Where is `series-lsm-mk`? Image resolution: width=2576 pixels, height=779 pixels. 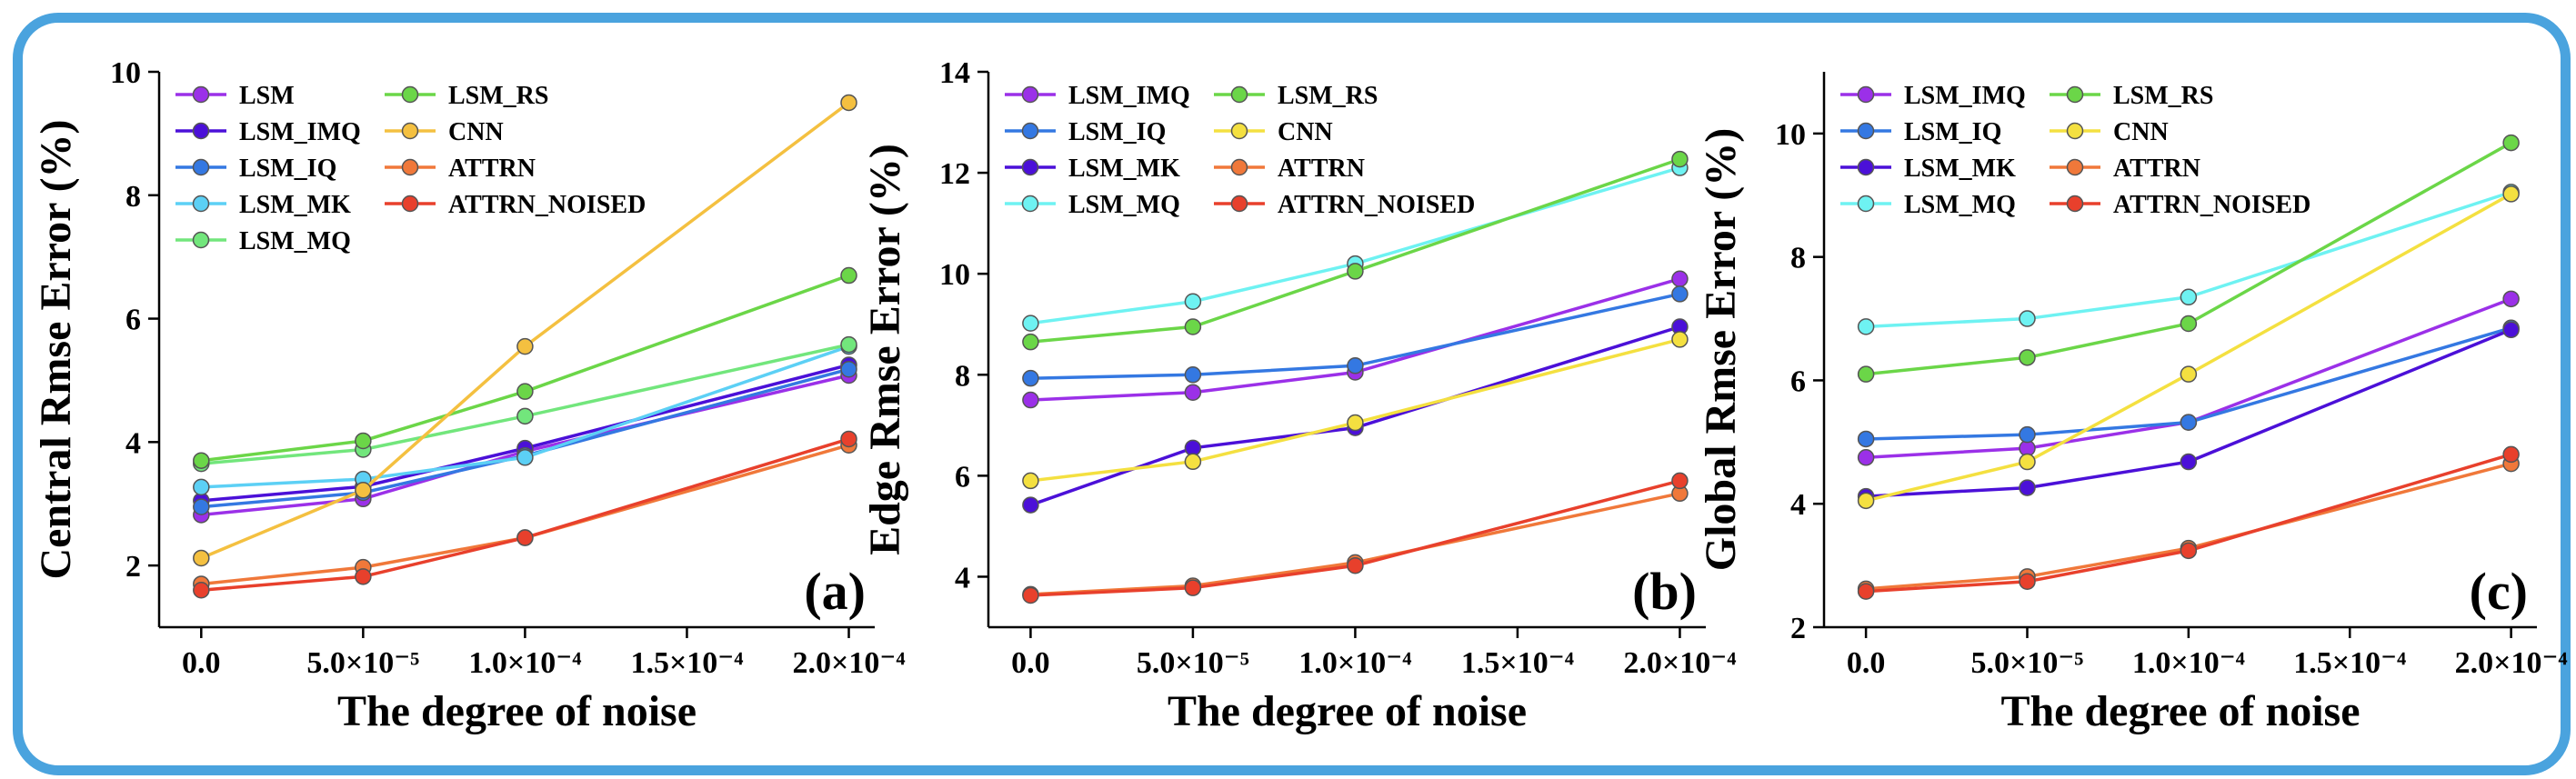
series-lsm-mk is located at coordinates (2188, 413).